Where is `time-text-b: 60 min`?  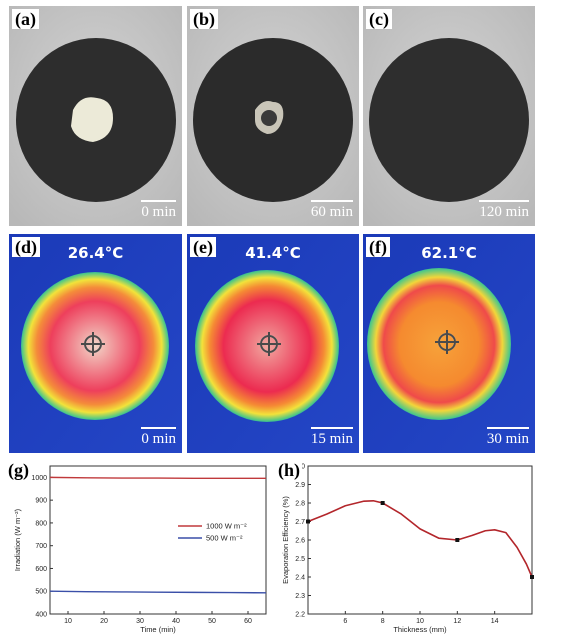 time-text-b: 60 min is located at coordinates (331, 212).